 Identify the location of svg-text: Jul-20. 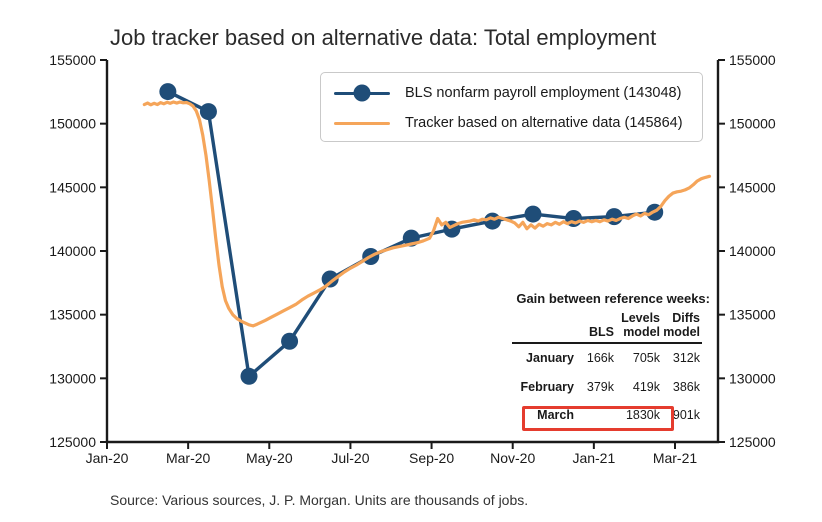
(350, 458).